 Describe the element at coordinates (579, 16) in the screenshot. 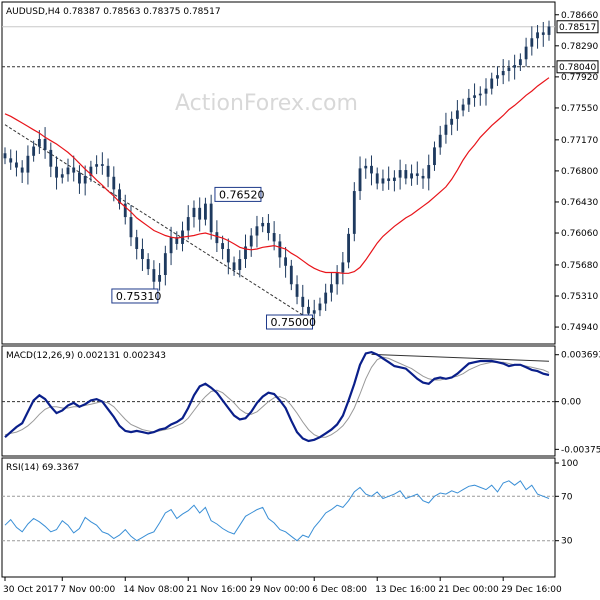

I see `price-ytick-label: 0.78660` at that location.